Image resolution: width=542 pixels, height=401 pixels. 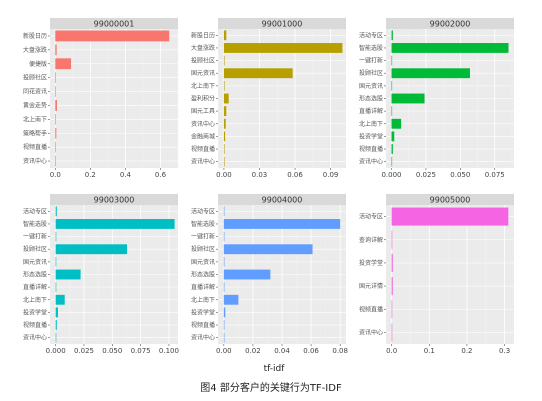 I want to click on y-tick-label: 查询详解, so click(x=371, y=240).